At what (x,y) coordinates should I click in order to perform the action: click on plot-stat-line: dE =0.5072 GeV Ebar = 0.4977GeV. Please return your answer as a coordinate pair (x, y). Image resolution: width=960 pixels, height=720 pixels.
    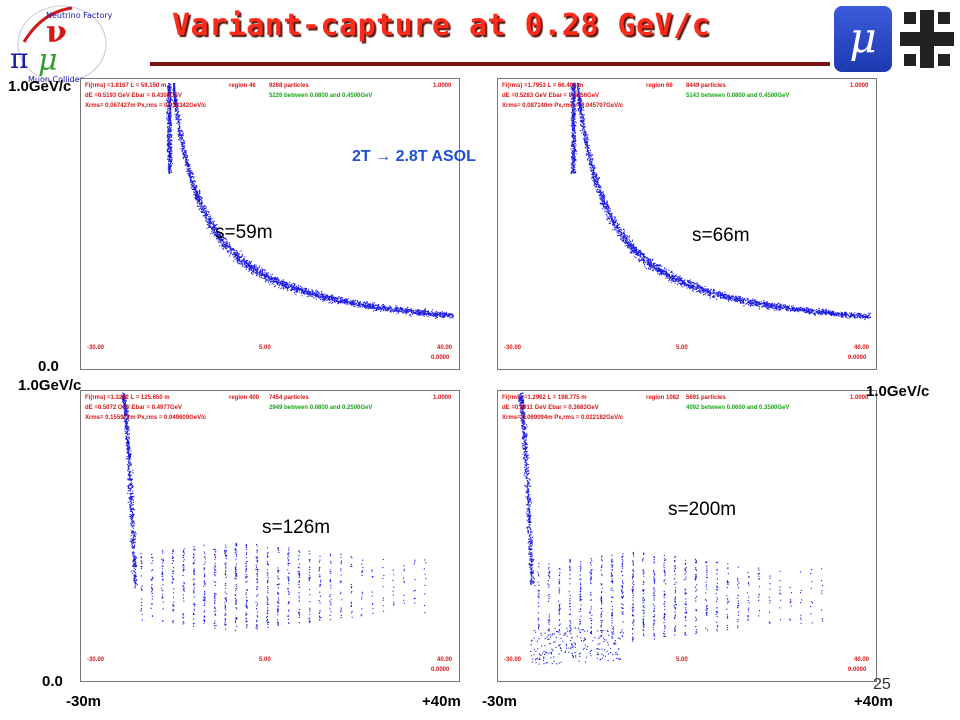
    Looking at the image, I should click on (134, 408).